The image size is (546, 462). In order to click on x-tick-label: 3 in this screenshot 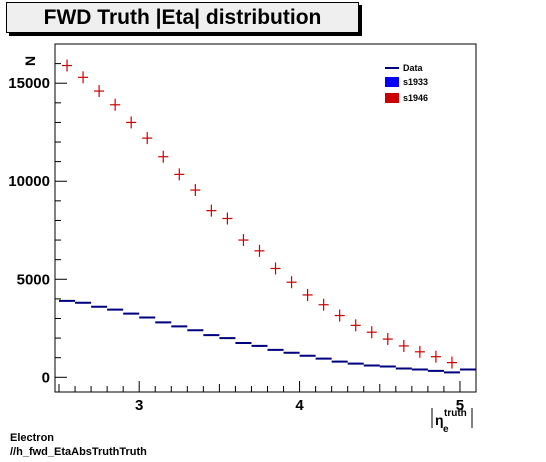, I will do `click(139, 405)`.